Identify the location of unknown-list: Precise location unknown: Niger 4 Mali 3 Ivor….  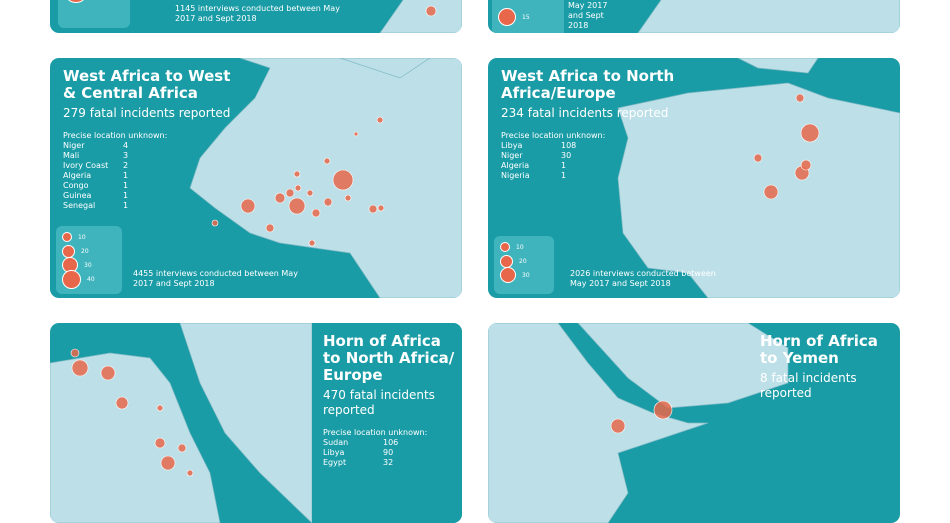
(150, 171).